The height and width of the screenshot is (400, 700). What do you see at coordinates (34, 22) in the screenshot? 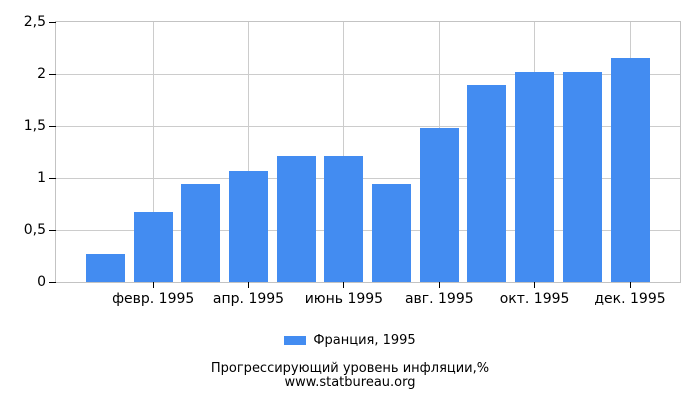
I see `y-axis-tick-label: 2,5` at bounding box center [34, 22].